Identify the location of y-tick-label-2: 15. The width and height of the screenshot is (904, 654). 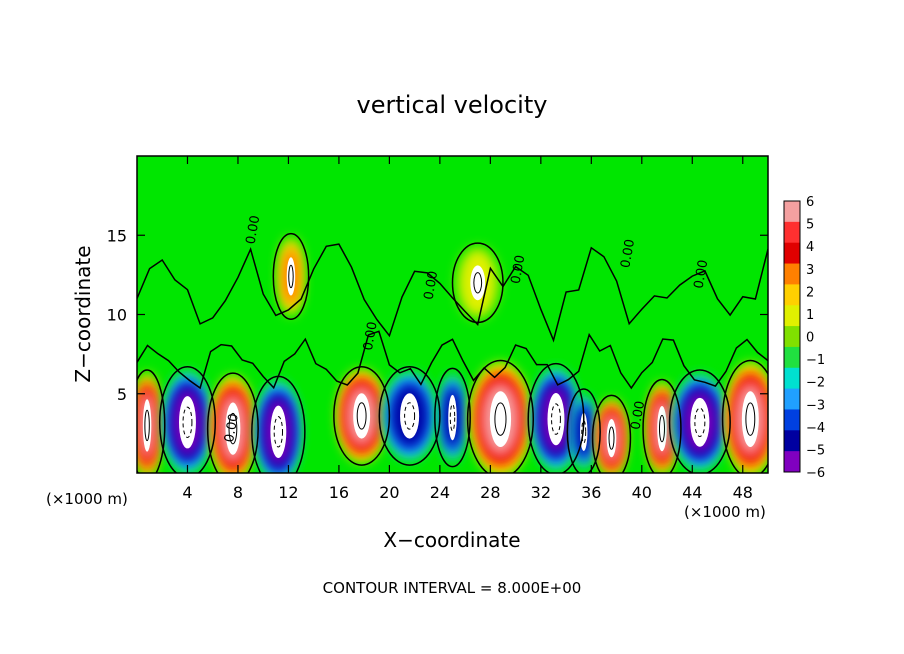
(117, 235).